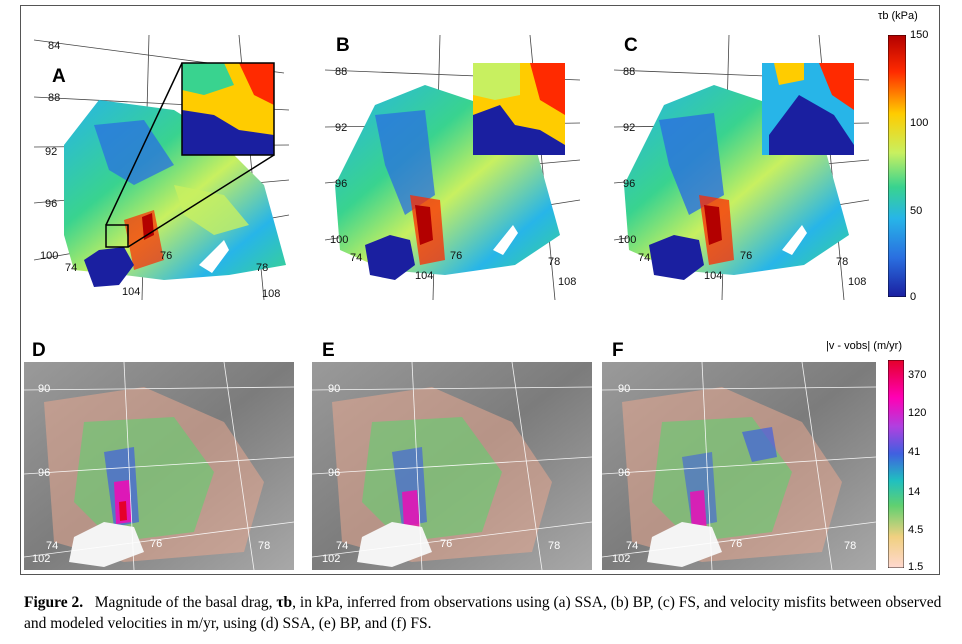 This screenshot has height=644, width=962. I want to click on colorbar-top-tick-150: 150, so click(919, 35).